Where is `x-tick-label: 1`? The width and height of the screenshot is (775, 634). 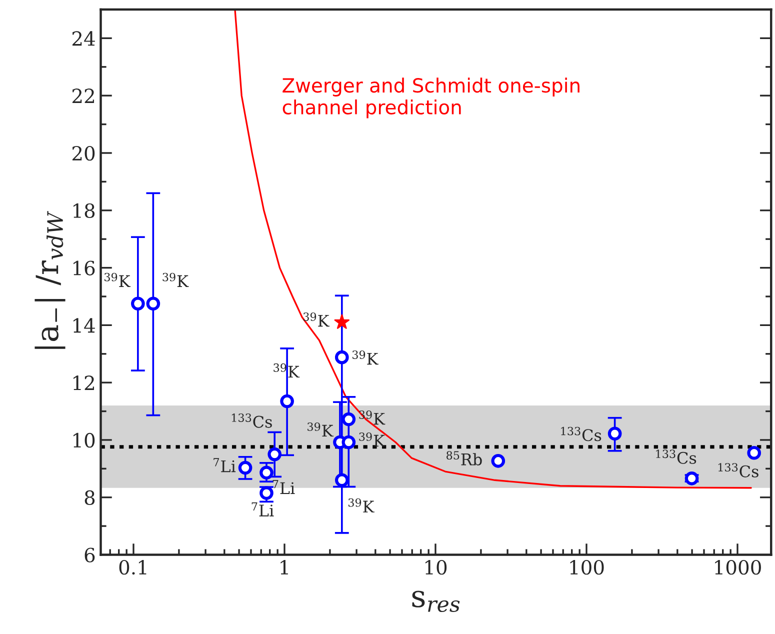
x-tick-label: 1 is located at coordinates (284, 567).